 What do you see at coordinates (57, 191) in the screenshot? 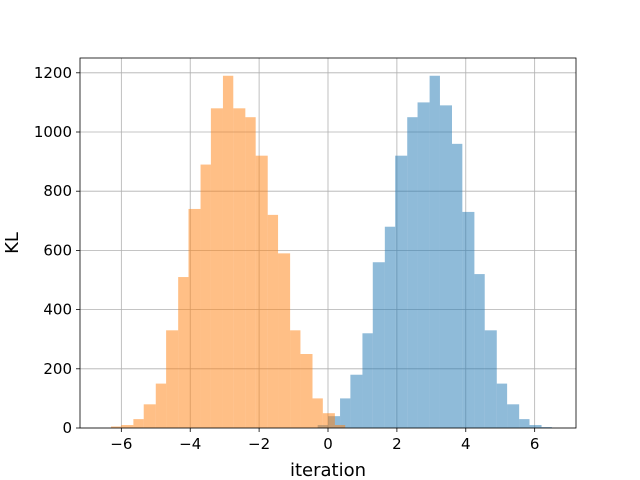
I see `y-tick-label: 800` at bounding box center [57, 191].